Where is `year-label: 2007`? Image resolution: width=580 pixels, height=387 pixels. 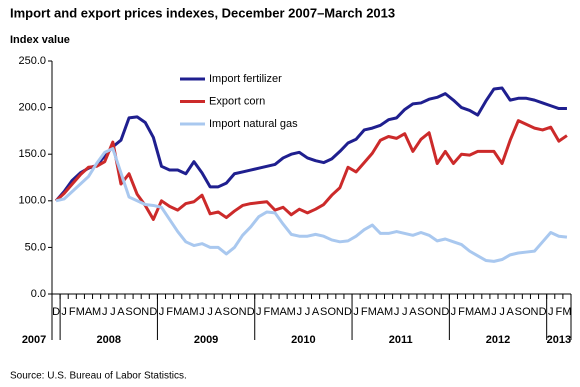 year-label: 2007 is located at coordinates (34, 340).